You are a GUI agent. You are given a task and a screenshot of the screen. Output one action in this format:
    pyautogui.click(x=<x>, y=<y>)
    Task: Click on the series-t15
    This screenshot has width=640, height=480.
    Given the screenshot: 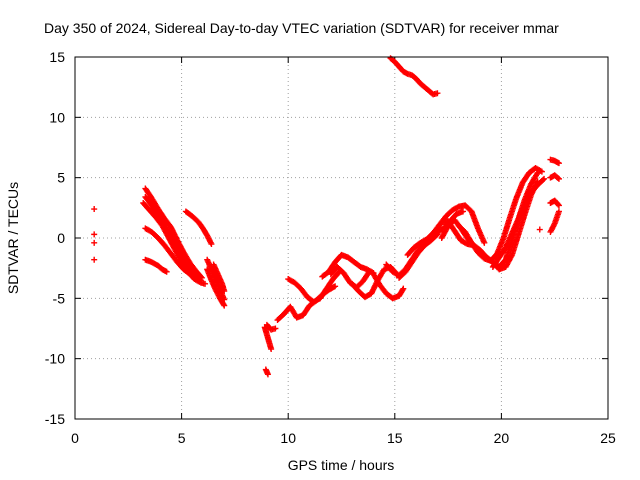 What is the action you would take?
    pyautogui.click(x=314, y=286)
    